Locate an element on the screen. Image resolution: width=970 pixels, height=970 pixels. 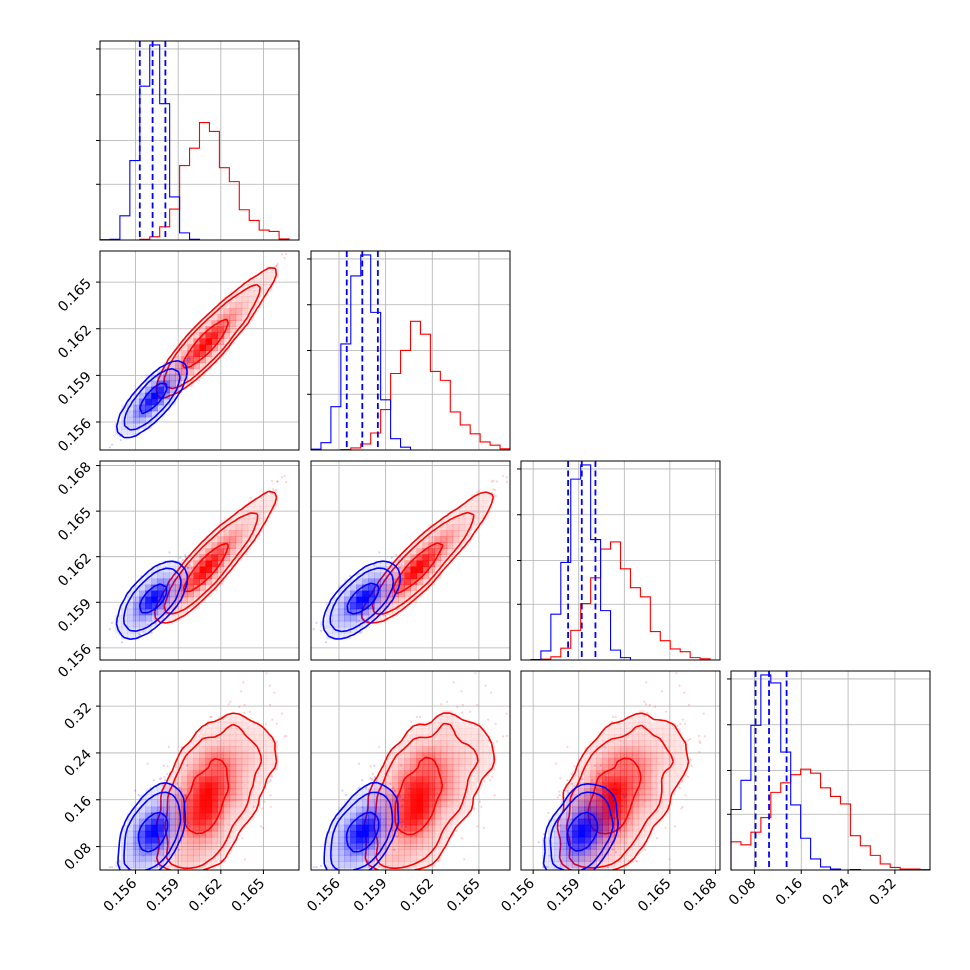
y-tick-label: 0.08 is located at coordinates (77, 856).